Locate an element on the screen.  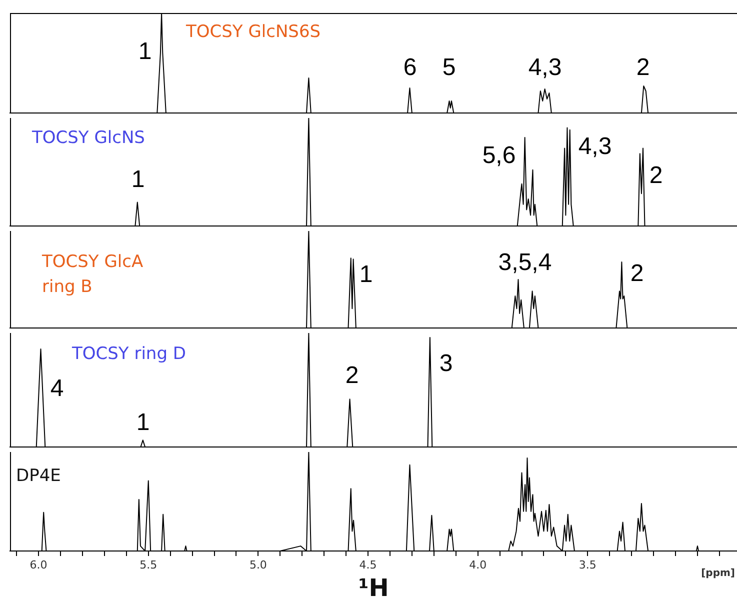
x-tick-label: 4.5 is located at coordinates (368, 565).